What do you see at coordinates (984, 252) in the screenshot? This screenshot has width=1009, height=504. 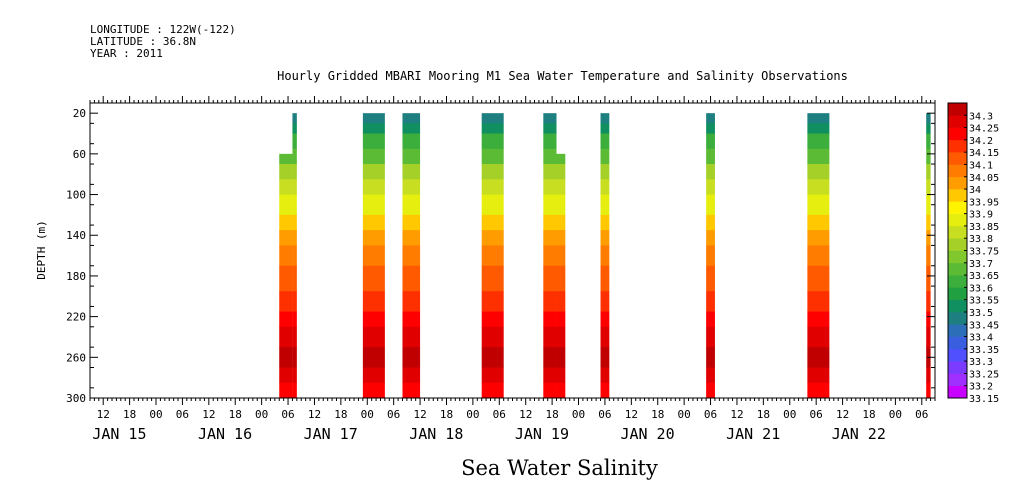 I see `colorbar-label: 33.75` at bounding box center [984, 252].